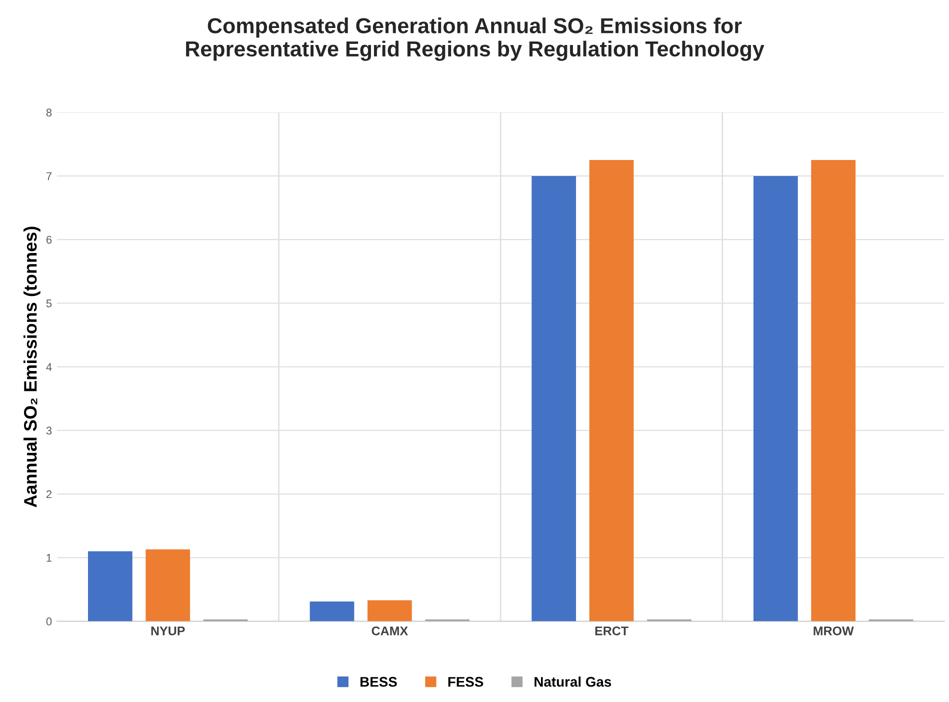 This screenshot has width=949, height=702. What do you see at coordinates (573, 681) in the screenshot?
I see `legend-label: Natural Gas` at bounding box center [573, 681].